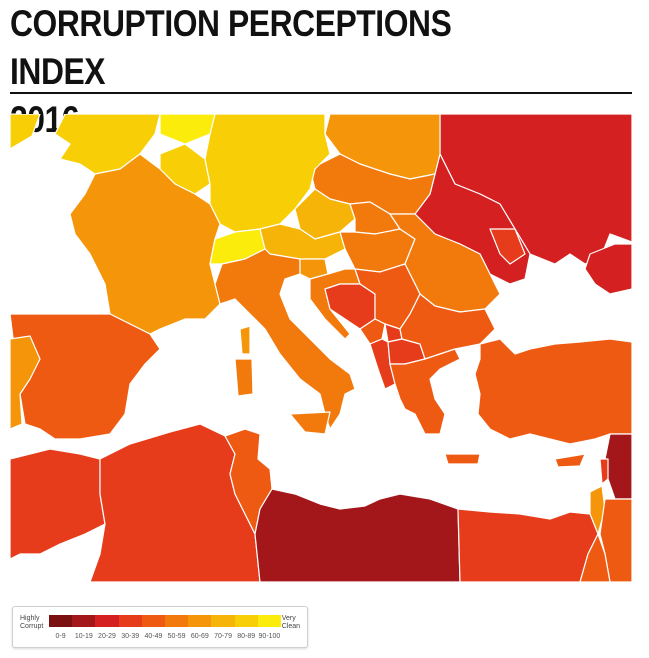 The width and height of the screenshot is (649, 658). I want to click on region-corsica, so click(245, 340).